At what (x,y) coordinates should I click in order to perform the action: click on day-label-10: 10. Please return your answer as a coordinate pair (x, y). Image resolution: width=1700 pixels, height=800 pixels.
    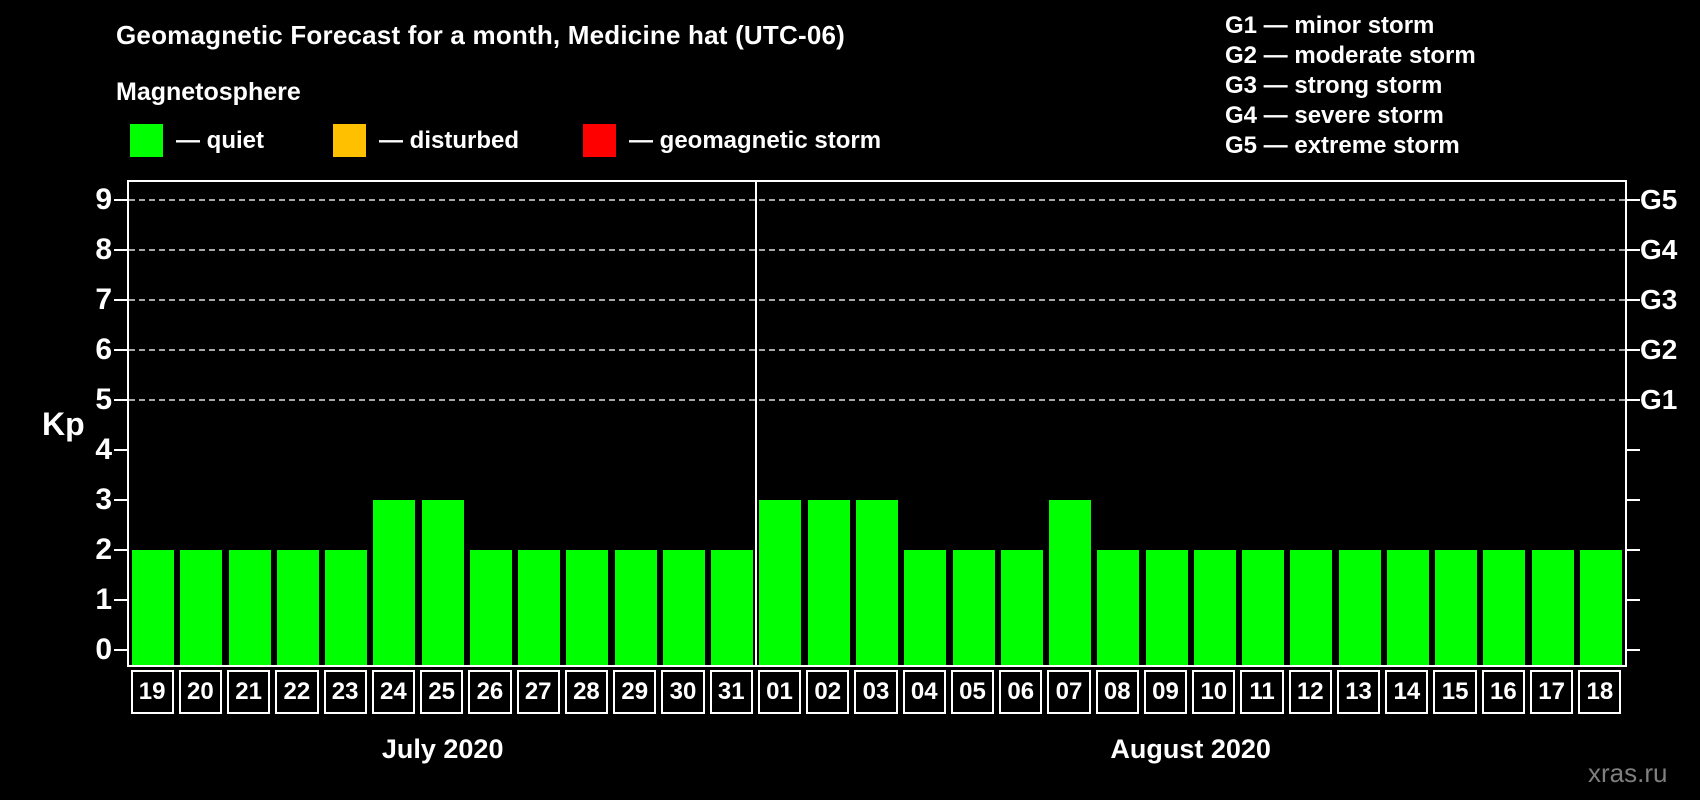
    Looking at the image, I should click on (1214, 692).